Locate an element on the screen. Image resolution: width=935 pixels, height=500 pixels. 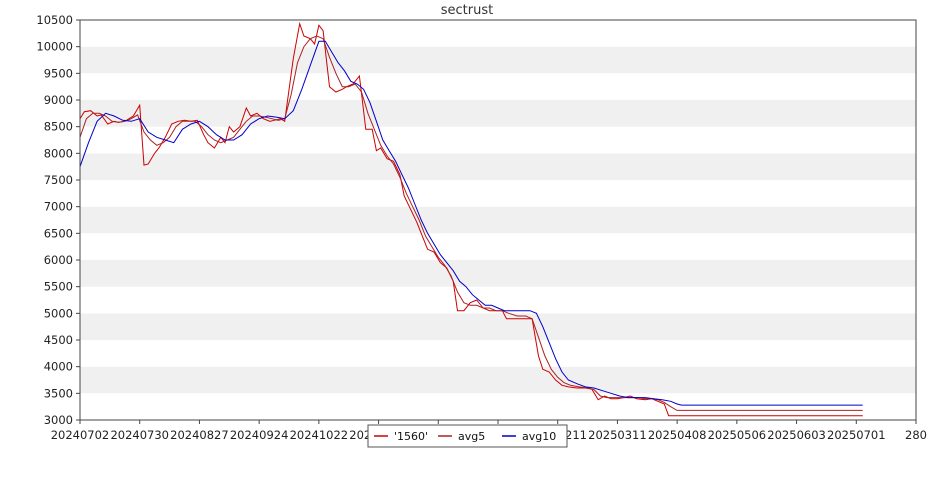
legend-box is located at coordinates (467, 436).